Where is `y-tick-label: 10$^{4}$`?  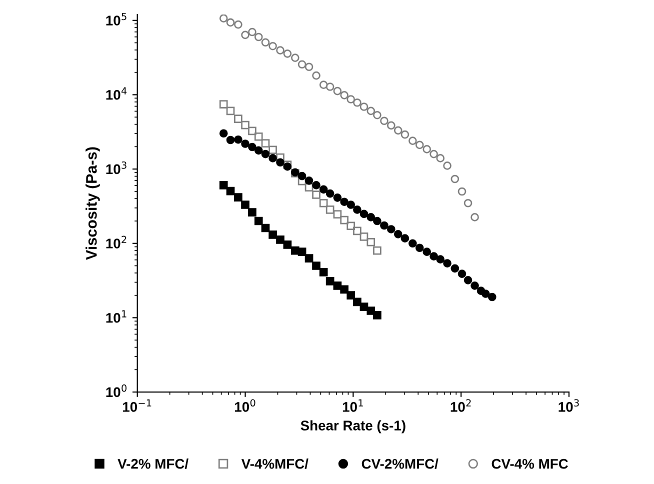 y-tick-label: 10$^{4}$ is located at coordinates (116, 93).